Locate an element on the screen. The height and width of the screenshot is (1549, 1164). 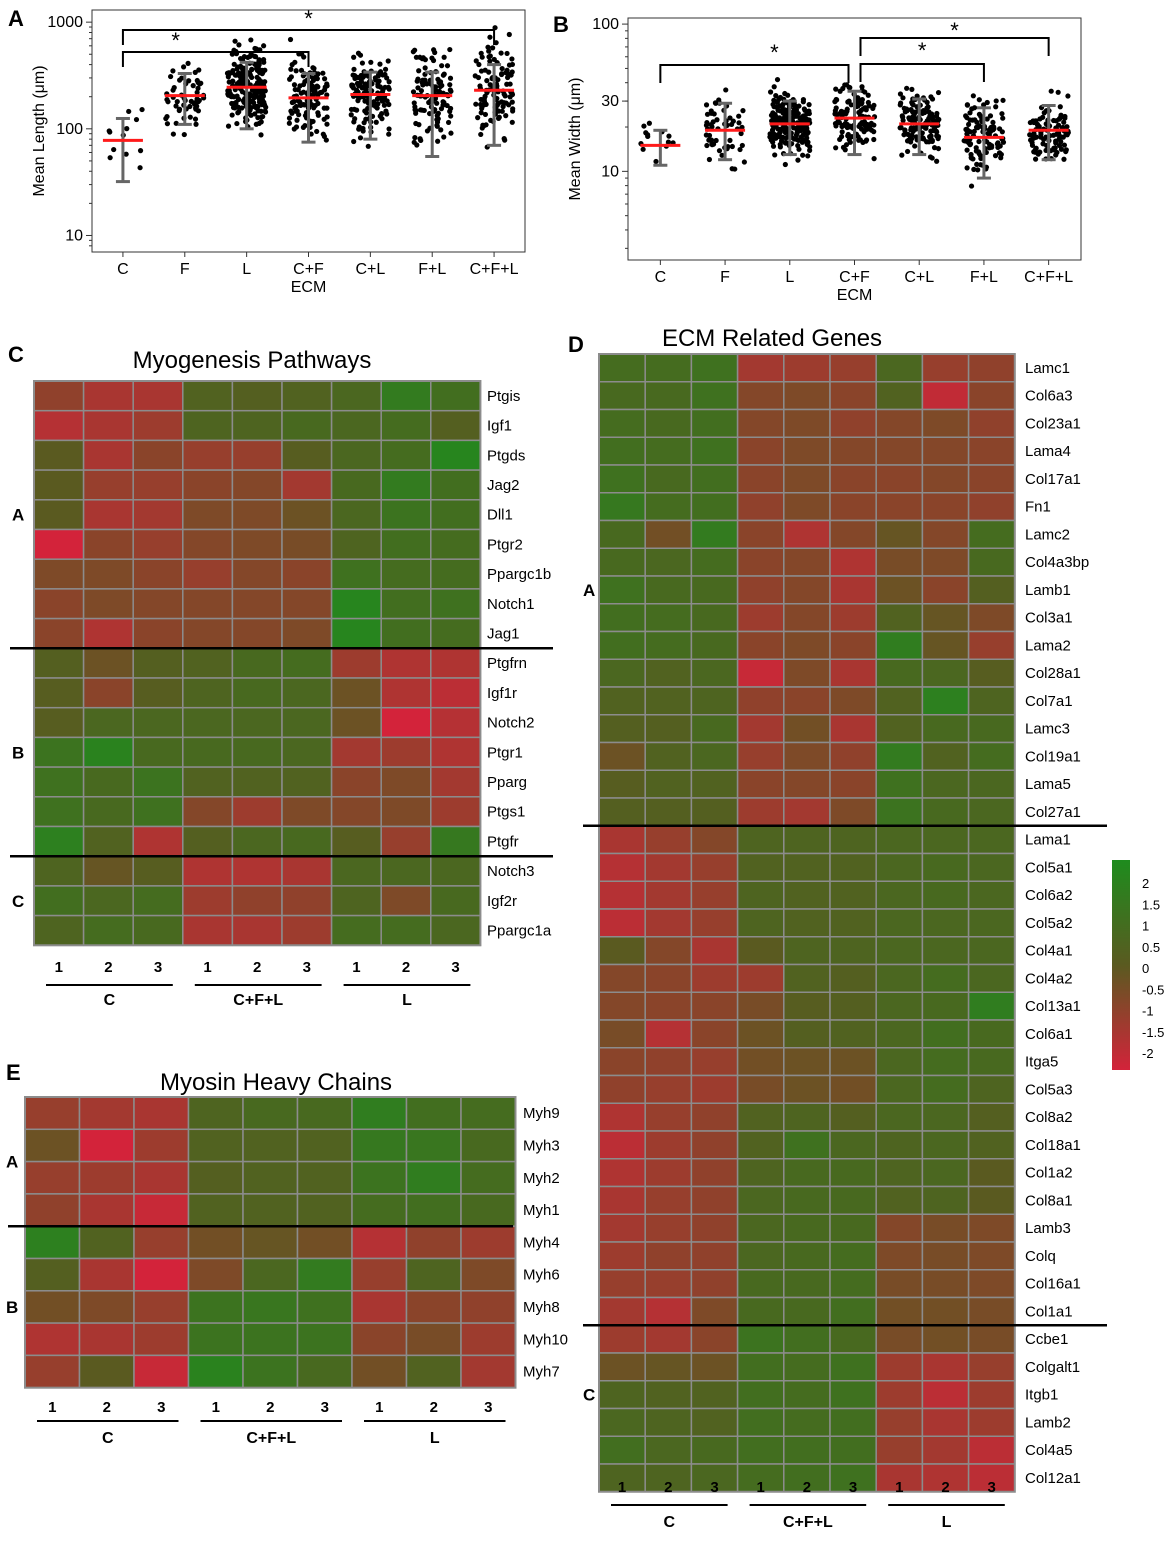
gene-label: Col1a2 is located at coordinates (1049, 1173).